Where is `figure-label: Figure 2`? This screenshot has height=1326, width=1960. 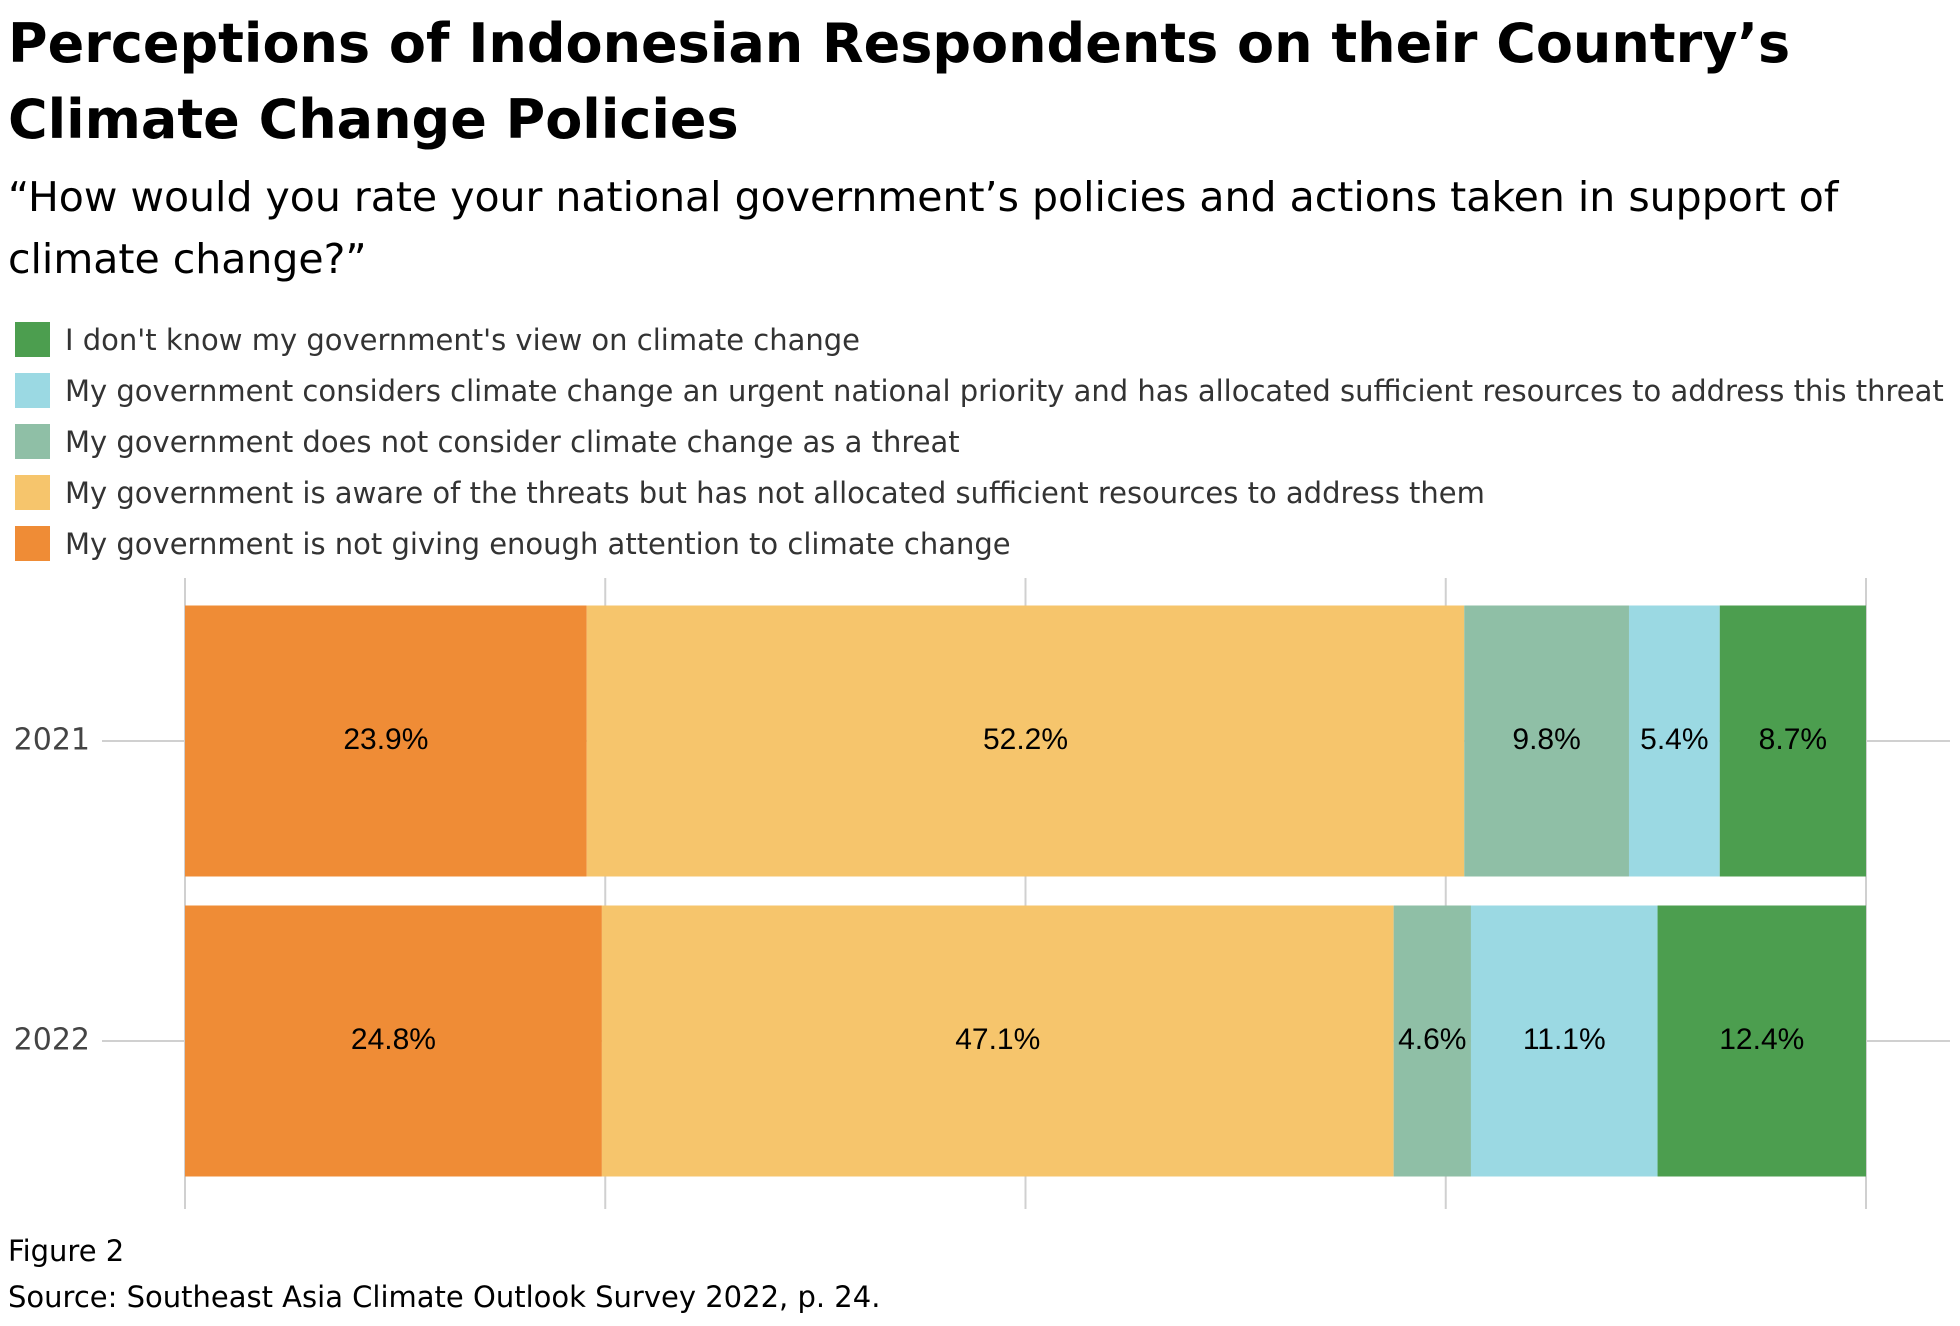
figure-label: Figure 2 is located at coordinates (66, 1251).